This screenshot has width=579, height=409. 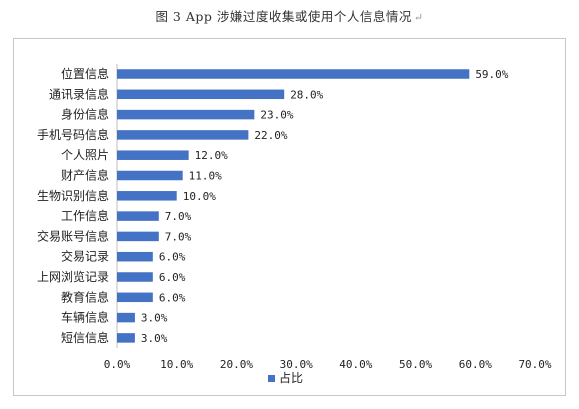 I want to click on data-label: 11.0%, so click(x=205, y=176).